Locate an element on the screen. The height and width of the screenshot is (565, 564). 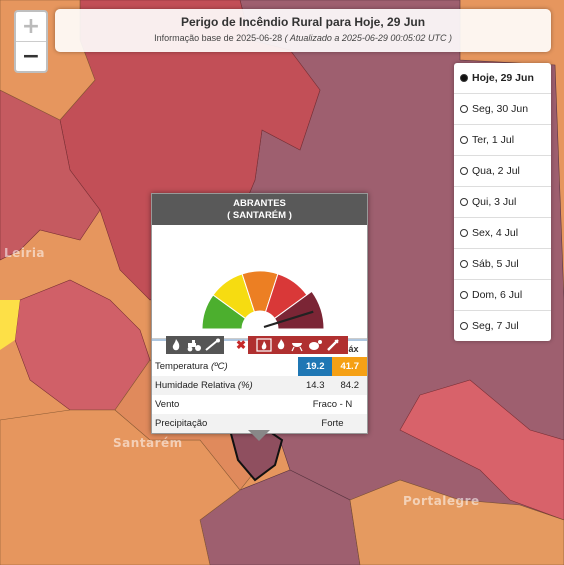
zoom-control: + − is located at coordinates (31, 41).